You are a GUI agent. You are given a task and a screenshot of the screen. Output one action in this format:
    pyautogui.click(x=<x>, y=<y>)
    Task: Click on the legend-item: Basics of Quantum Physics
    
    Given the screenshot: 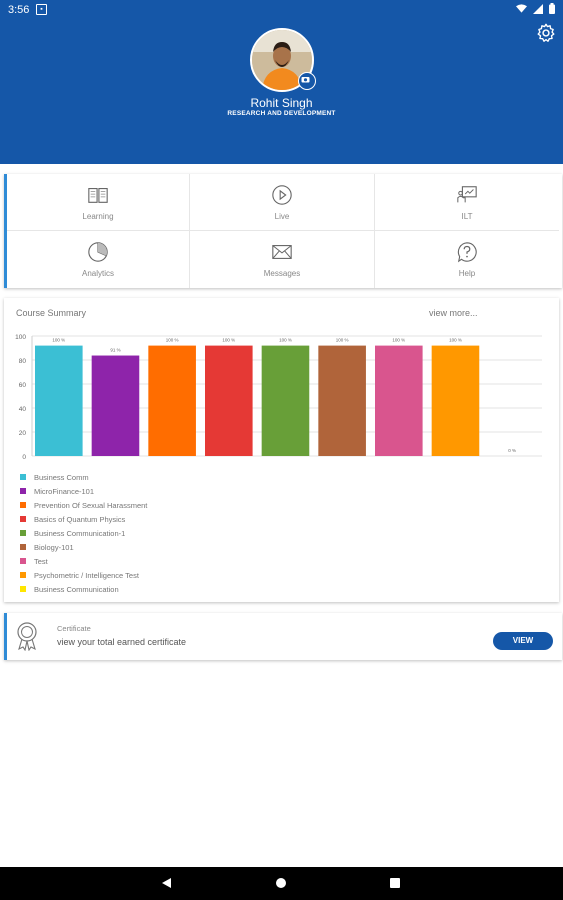 What is the action you would take?
    pyautogui.click(x=83, y=519)
    